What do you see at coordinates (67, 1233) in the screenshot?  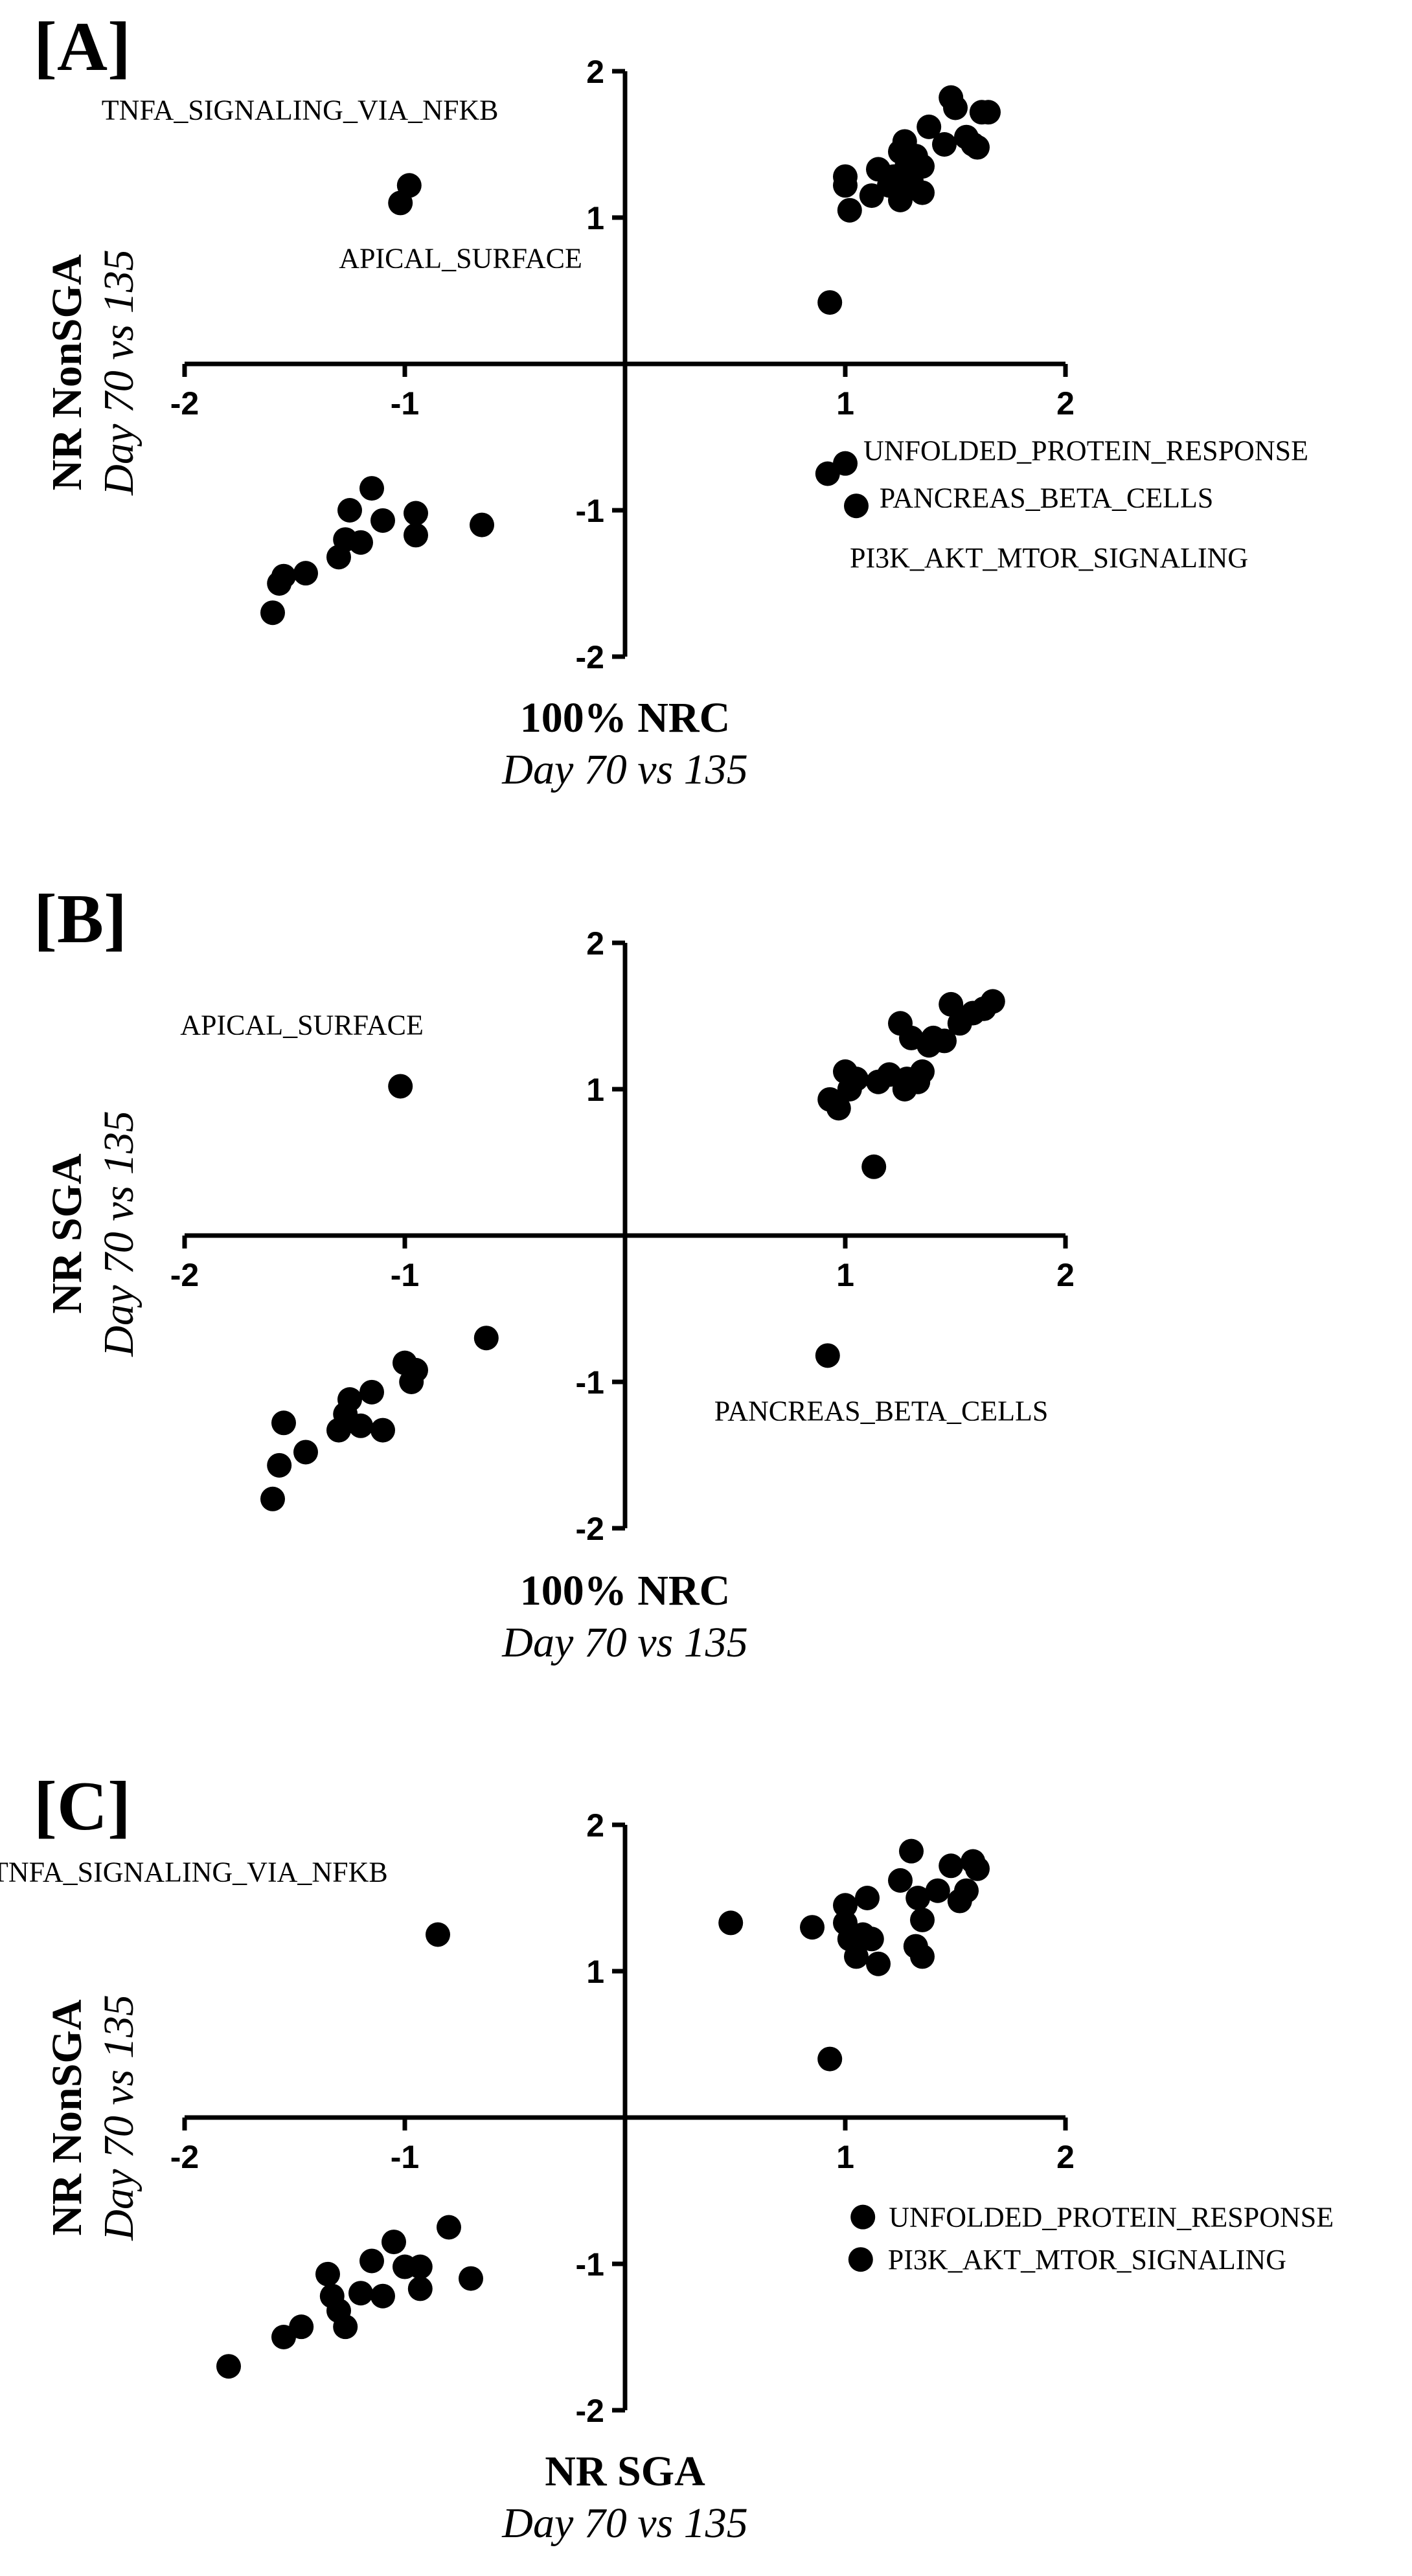 I see `y-axis-title-b: NR SGA` at bounding box center [67, 1233].